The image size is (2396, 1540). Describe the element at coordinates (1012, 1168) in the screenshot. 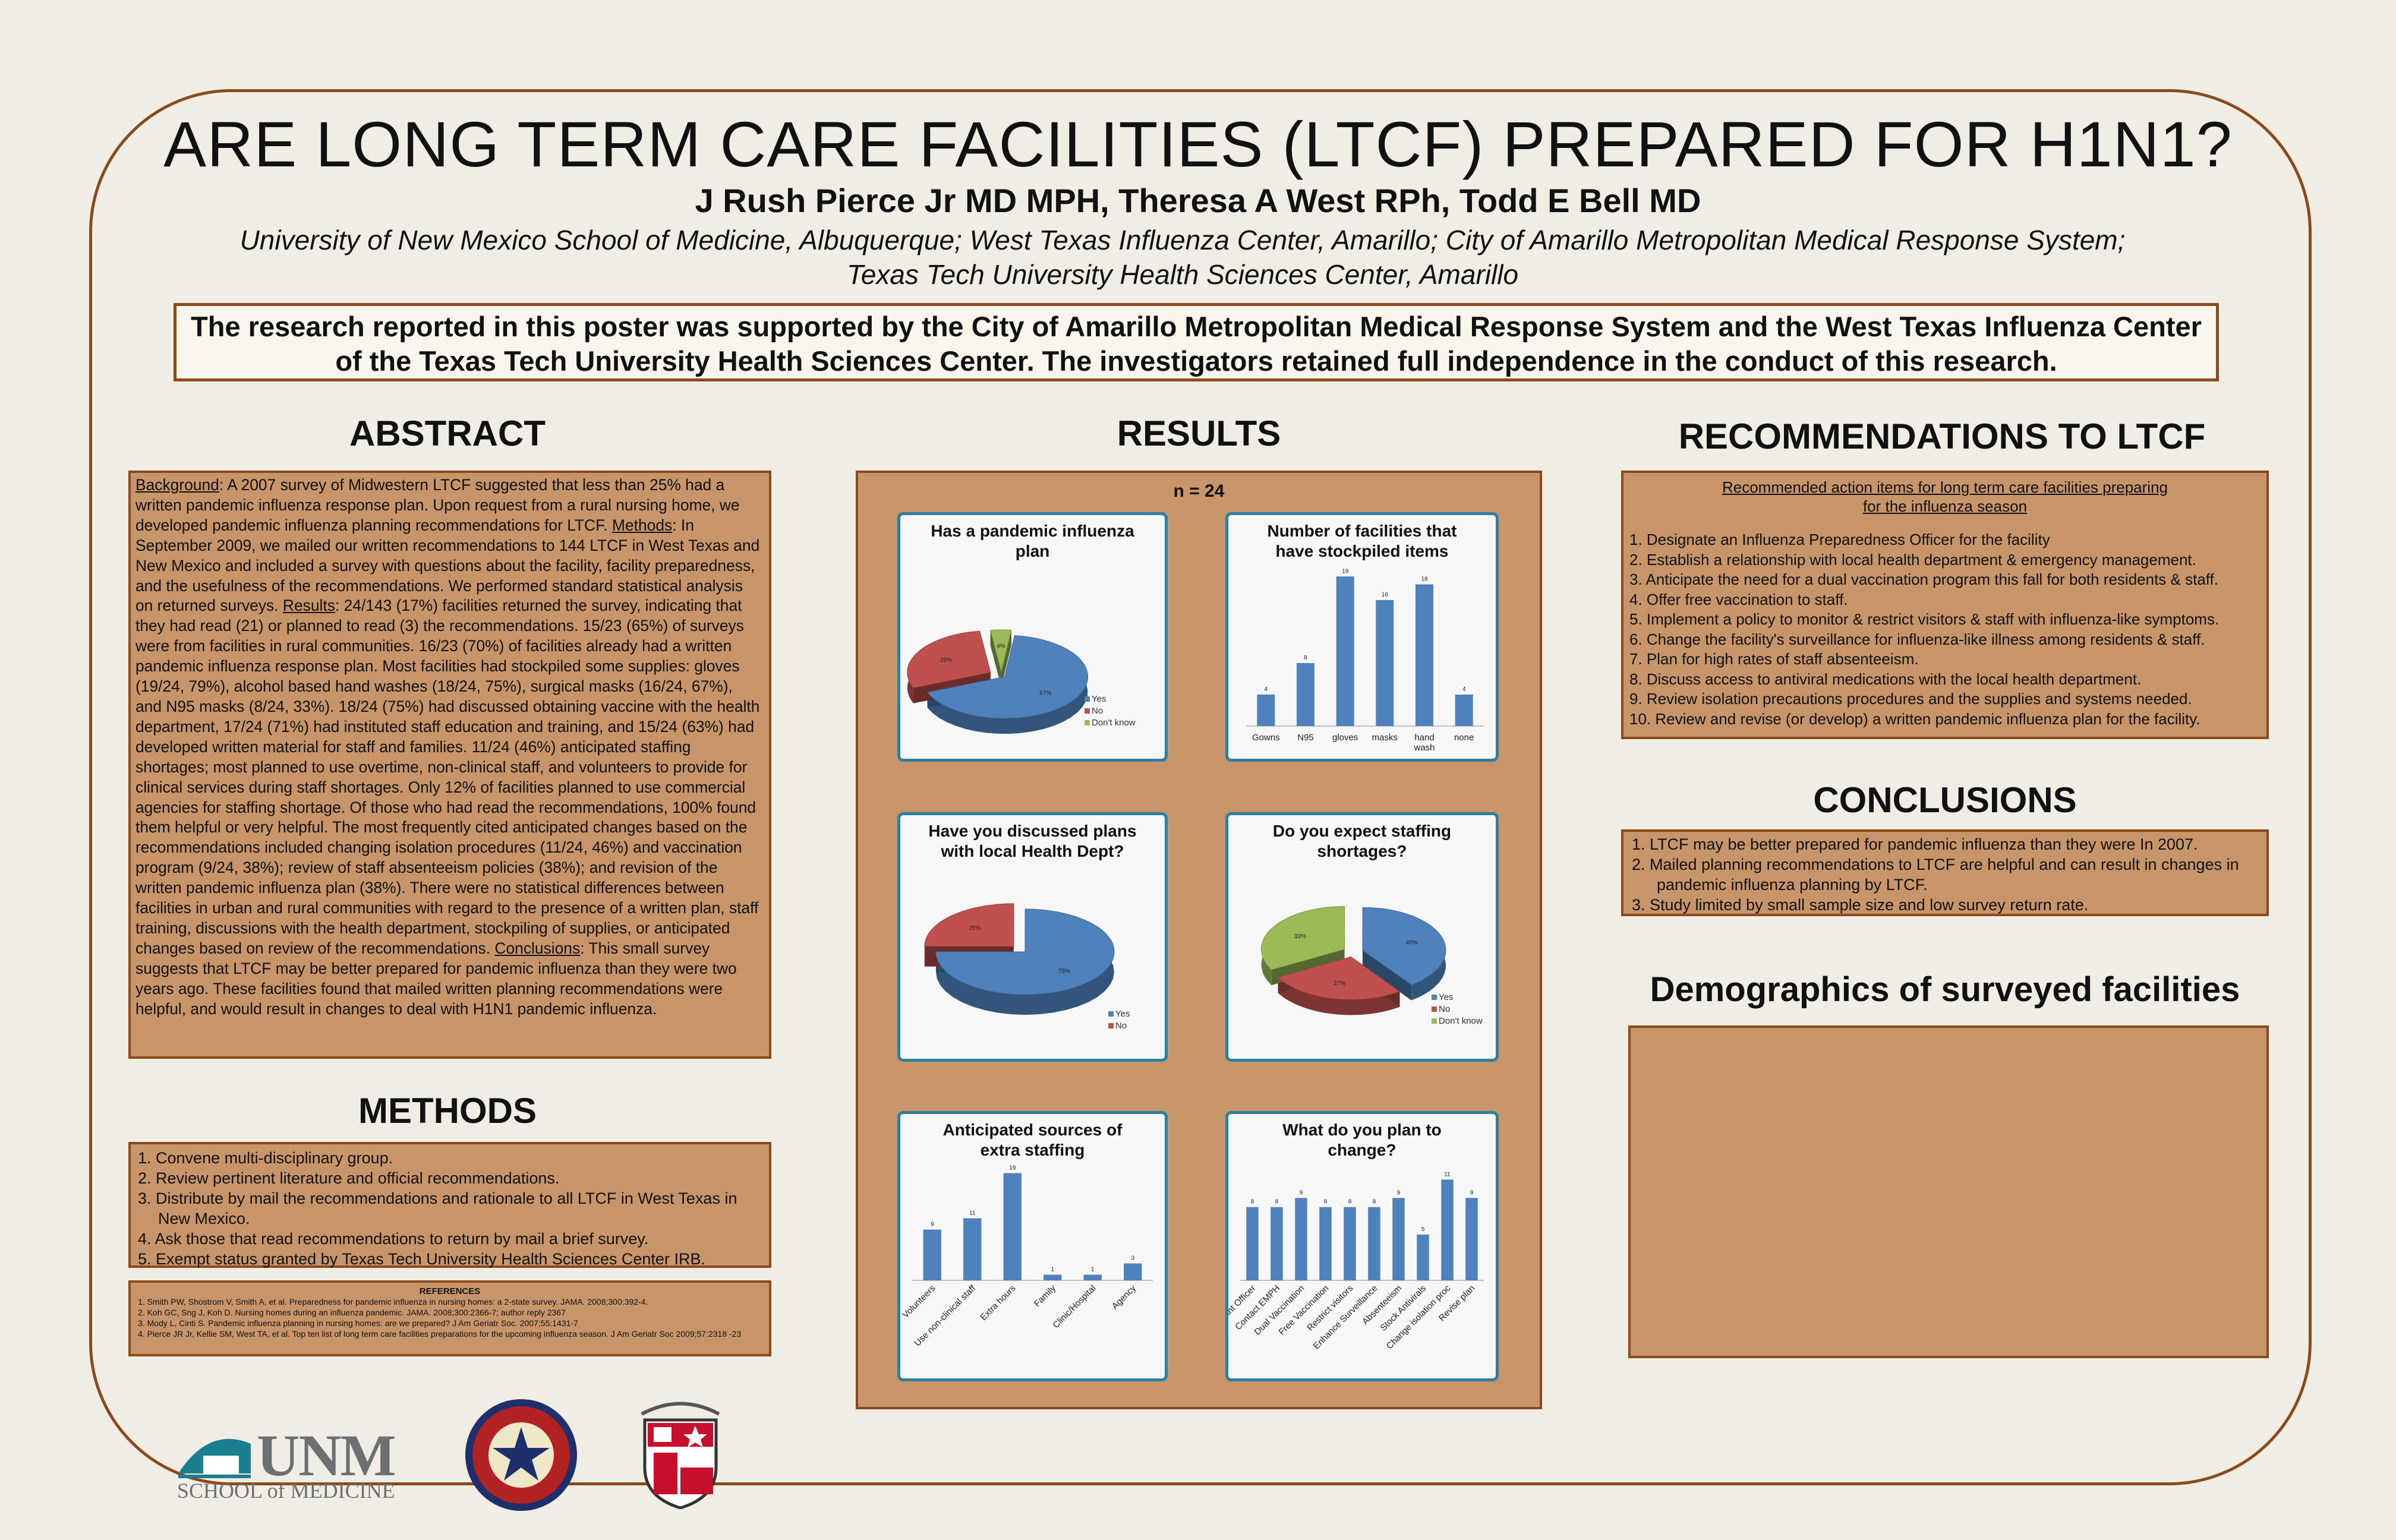

I see `bar-data-label: 19` at that location.